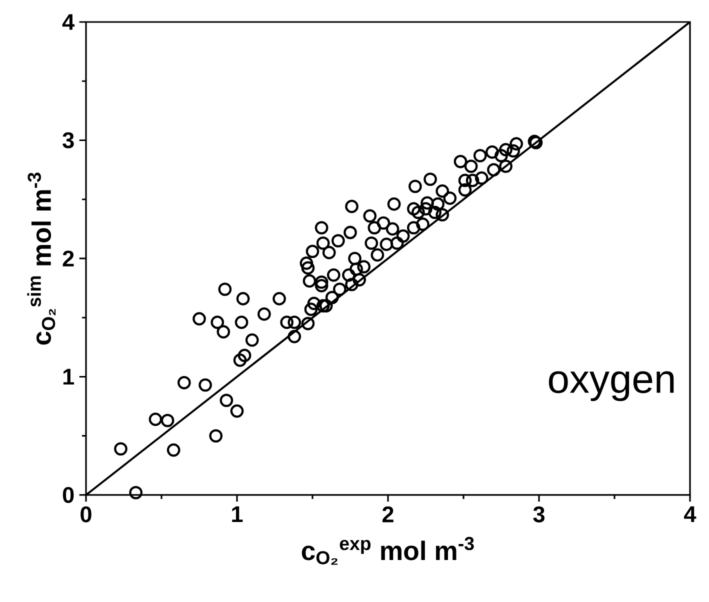 The height and width of the screenshot is (602, 709). Describe the element at coordinates (68, 140) in the screenshot. I see `y-tick-label: 3` at that location.